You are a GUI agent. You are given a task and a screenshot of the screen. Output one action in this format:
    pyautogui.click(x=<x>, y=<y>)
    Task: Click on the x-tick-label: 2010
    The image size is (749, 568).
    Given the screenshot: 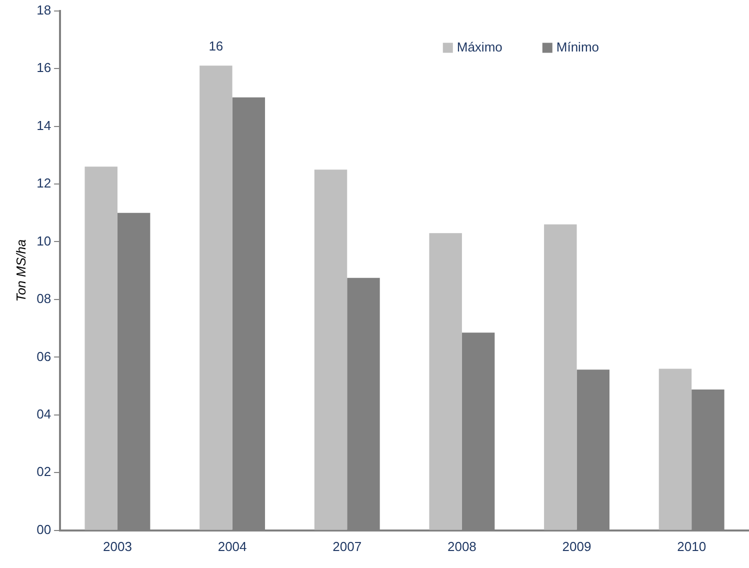 What is the action you would take?
    pyautogui.click(x=691, y=546)
    